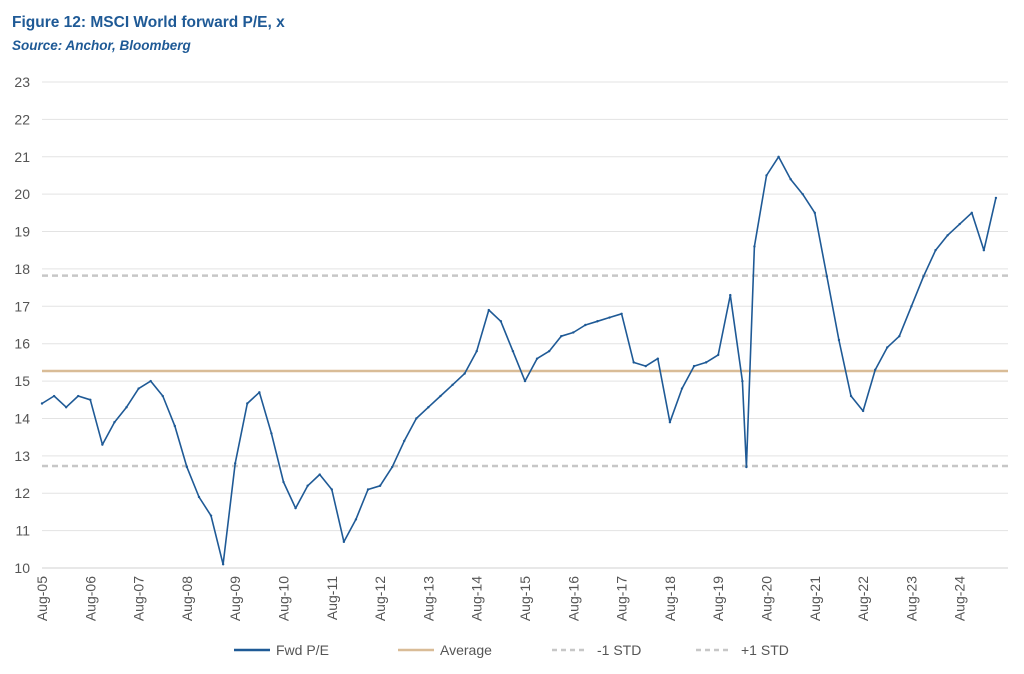 This screenshot has height=674, width=1024. I want to click on x-tick-label: Aug-07, so click(139, 598).